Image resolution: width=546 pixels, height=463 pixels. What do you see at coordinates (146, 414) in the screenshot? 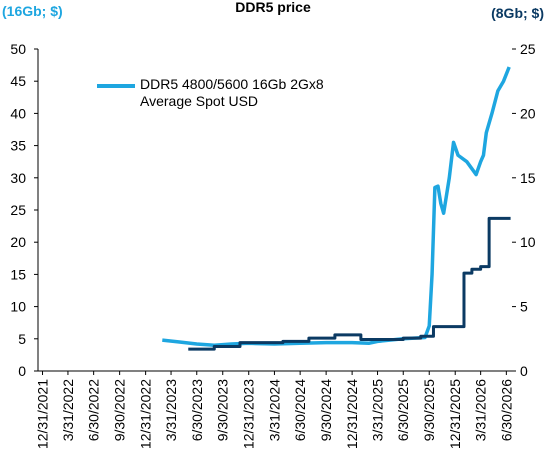
I see `x-tick-label: 12/31/2022` at bounding box center [146, 414].